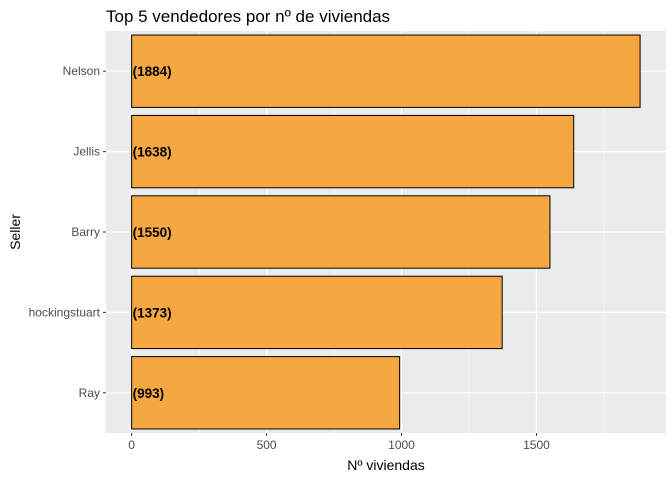 This screenshot has width=672, height=480. Describe the element at coordinates (81, 71) in the screenshot. I see `y-tick-label: Nelson` at that location.